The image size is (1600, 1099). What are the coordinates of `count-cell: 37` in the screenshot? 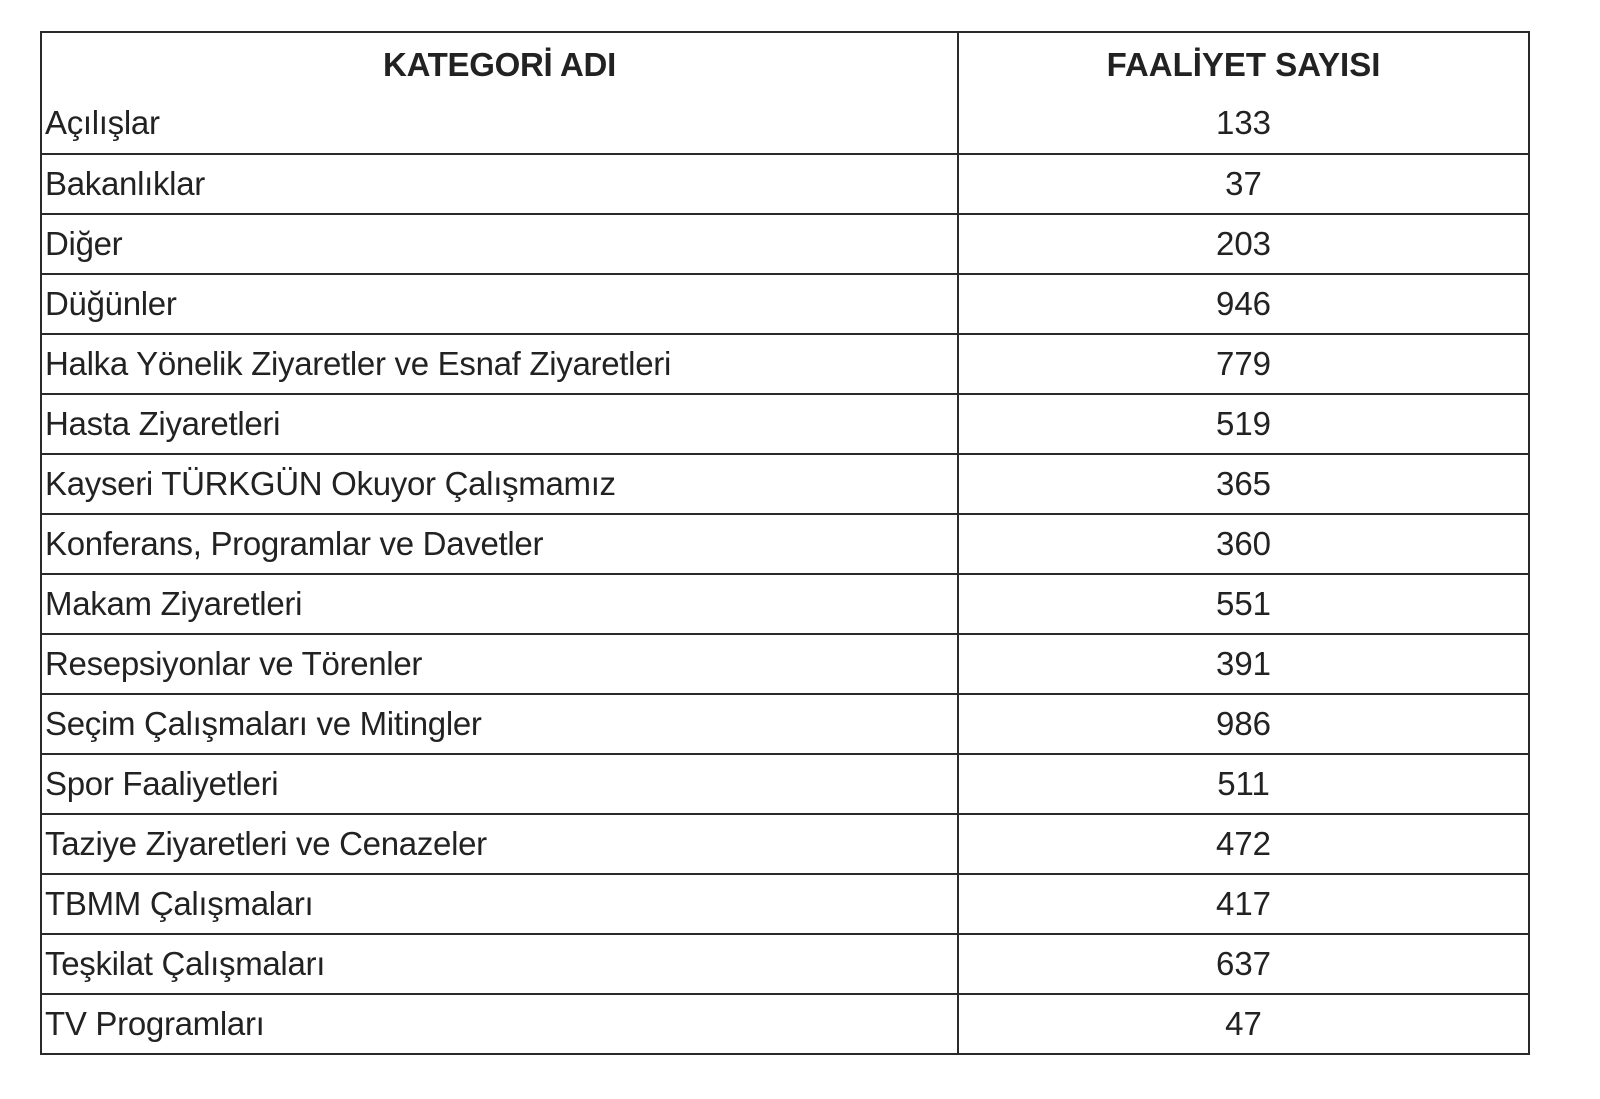 It's located at (1243, 183).